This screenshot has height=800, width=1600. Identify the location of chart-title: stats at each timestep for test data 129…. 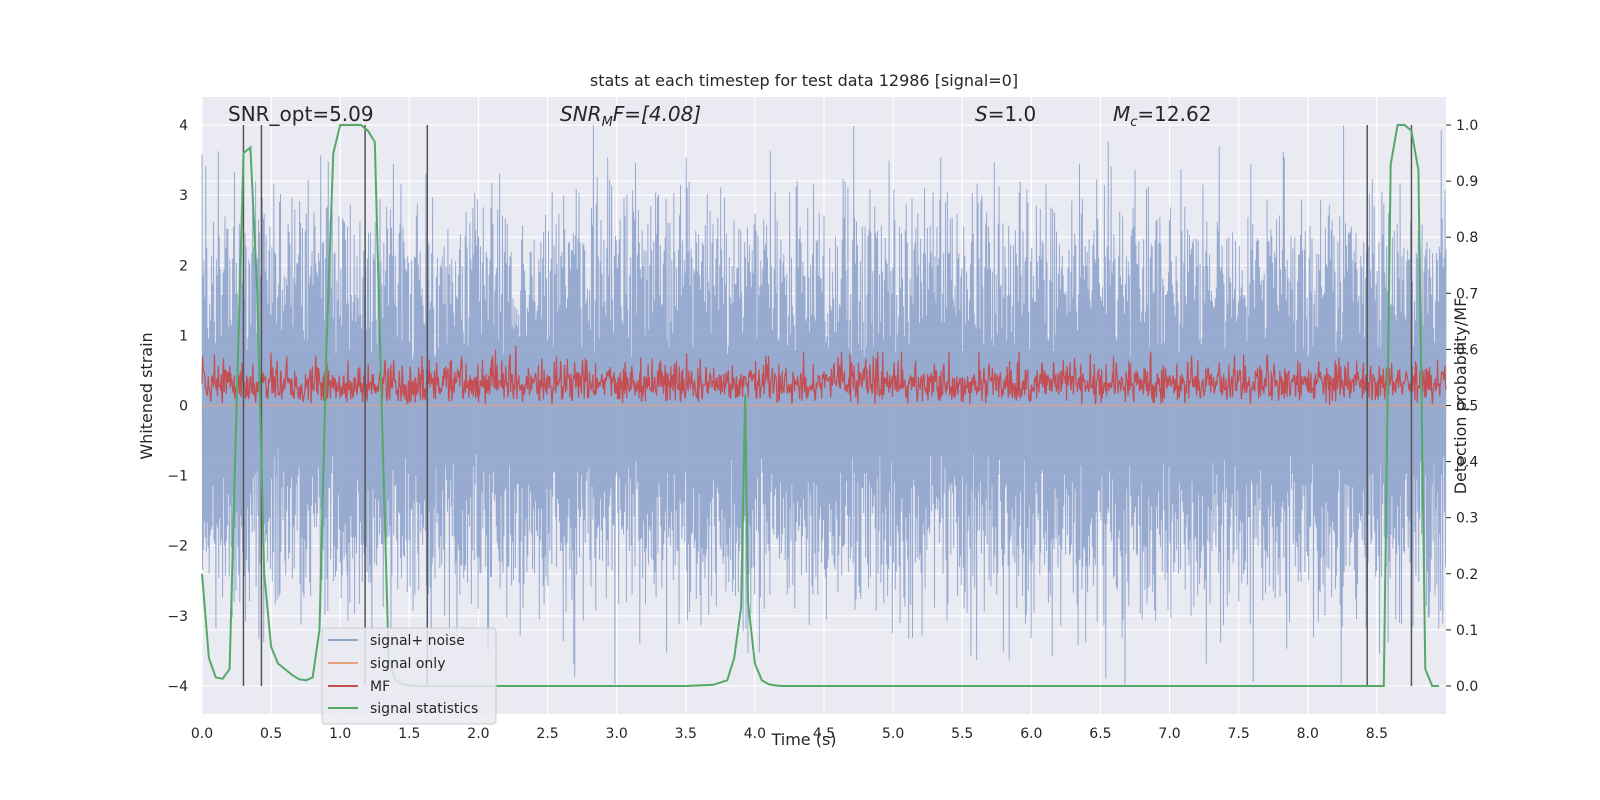
(804, 80).